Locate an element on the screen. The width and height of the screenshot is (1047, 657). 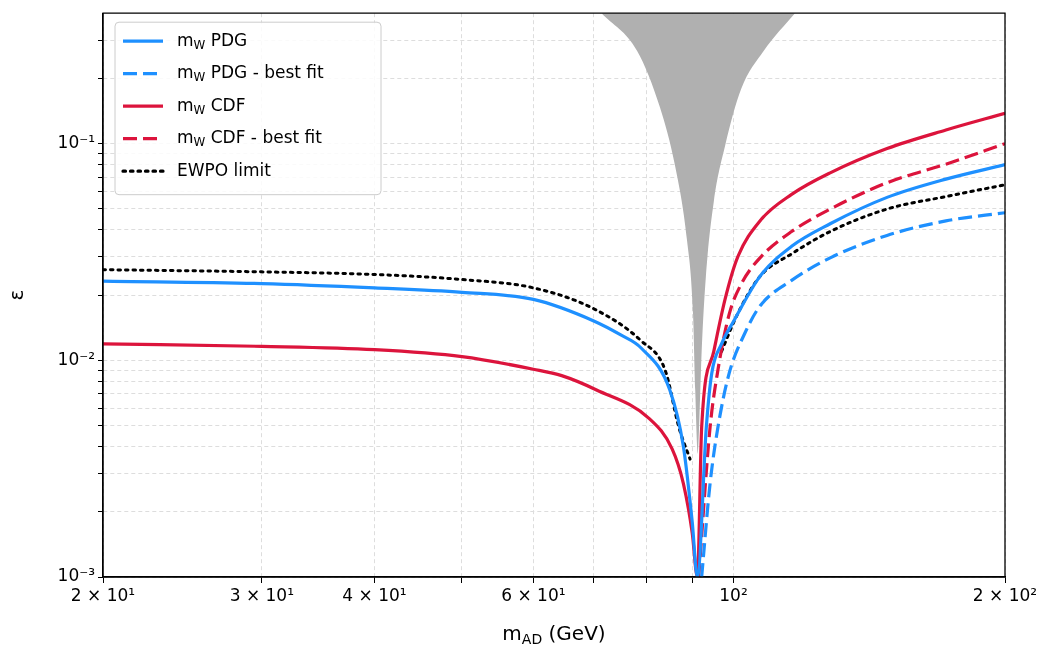
x-tick-label: 10² is located at coordinates (733, 594).